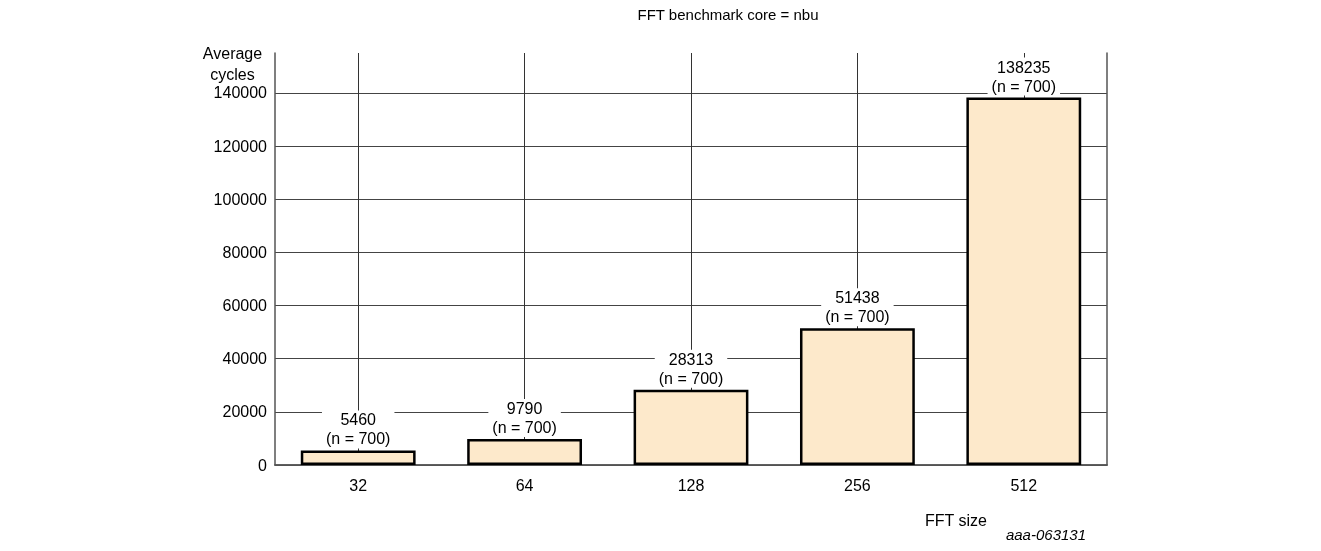 The width and height of the screenshot is (1321, 551). Describe the element at coordinates (1045, 534) in the screenshot. I see `text: aaa-063131` at that location.